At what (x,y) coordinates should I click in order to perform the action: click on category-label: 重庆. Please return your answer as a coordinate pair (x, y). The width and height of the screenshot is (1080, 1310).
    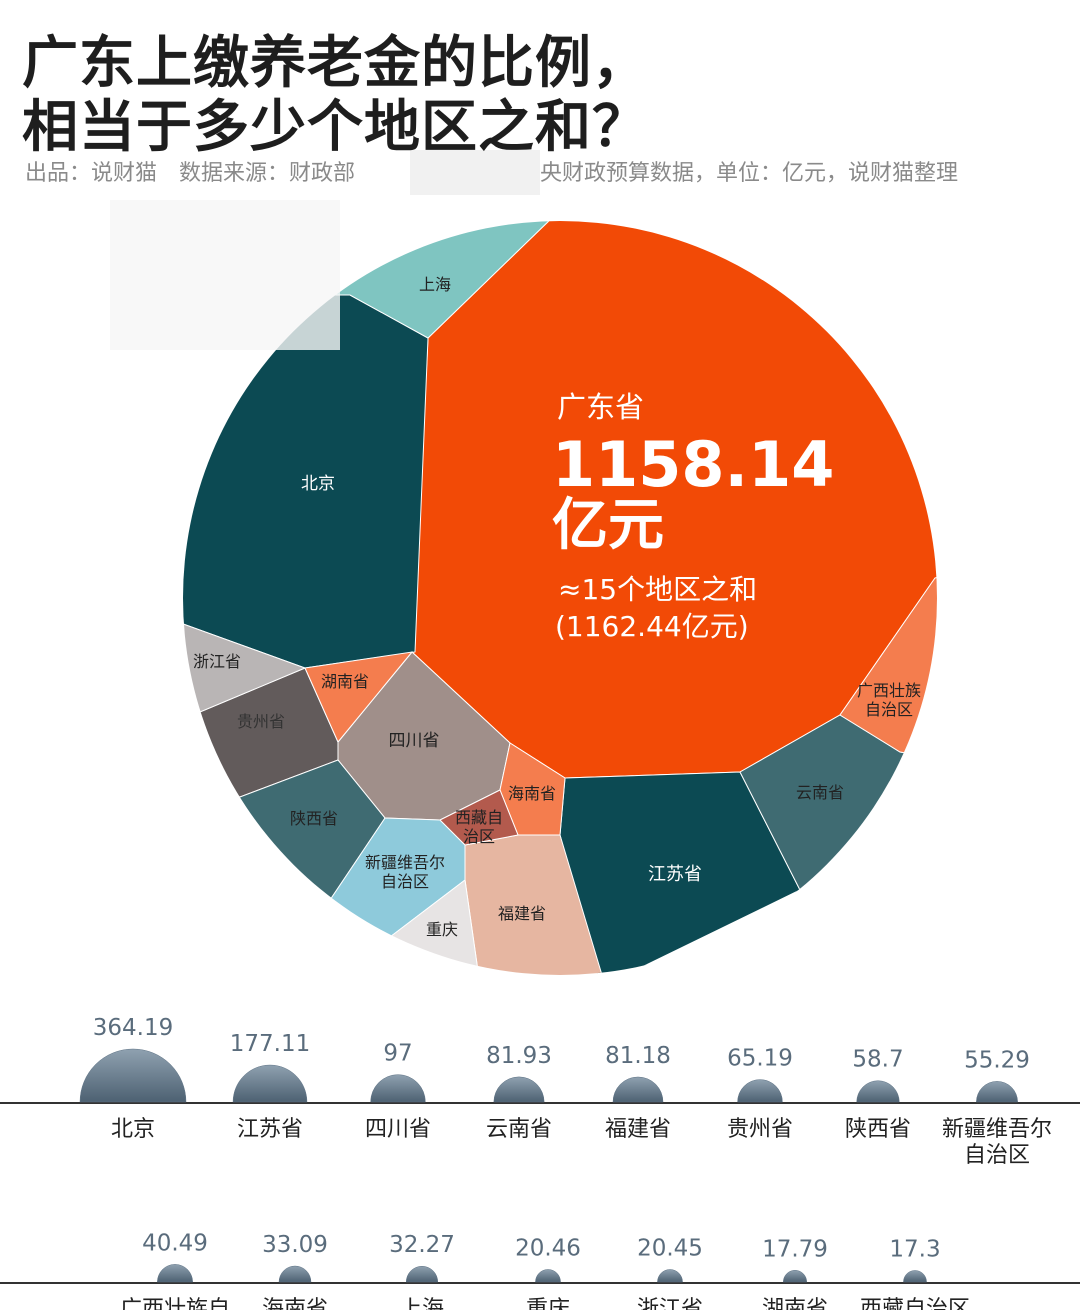
    Looking at the image, I should click on (547, 1303).